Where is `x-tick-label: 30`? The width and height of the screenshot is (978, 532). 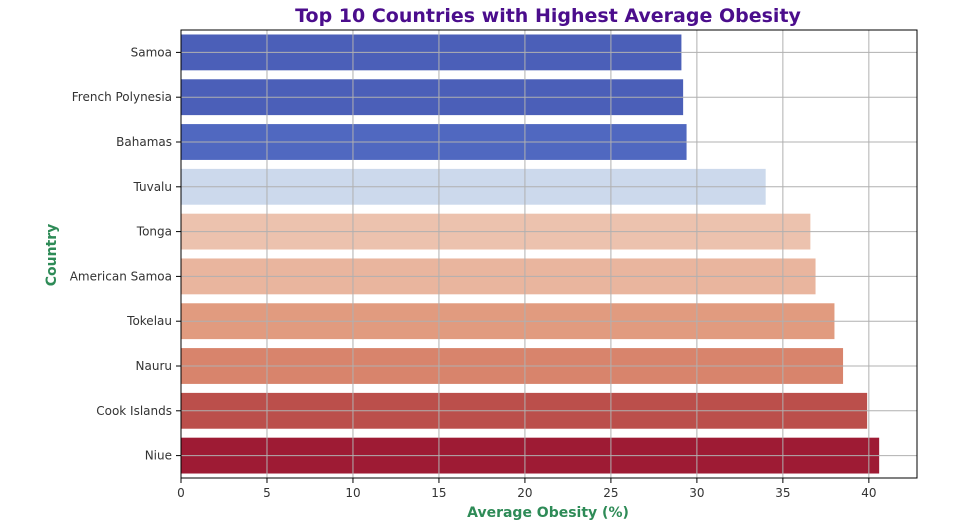
x-tick-label: 30 is located at coordinates (696, 493).